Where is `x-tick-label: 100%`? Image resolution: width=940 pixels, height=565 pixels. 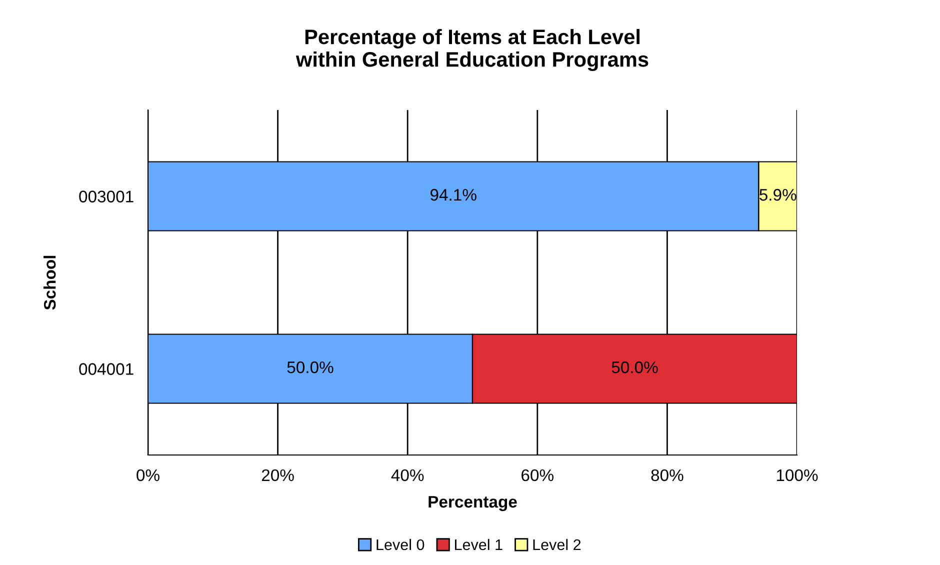
x-tick-label: 100% is located at coordinates (797, 475).